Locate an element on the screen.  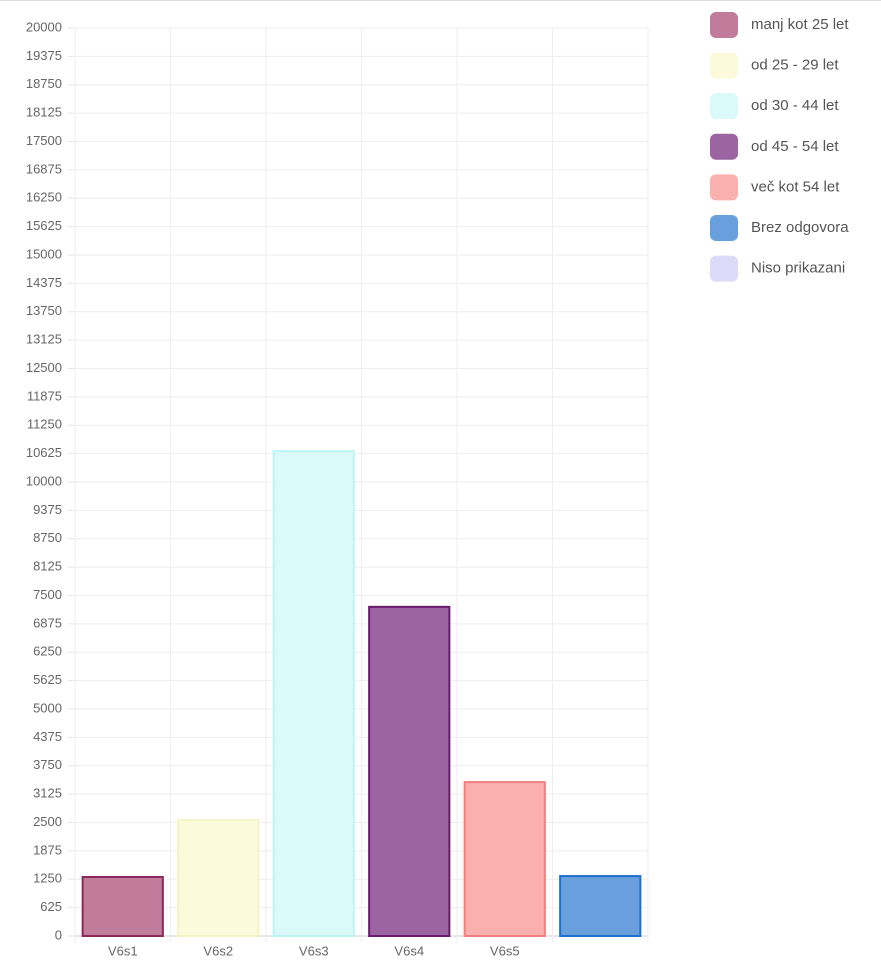
y-tick-label: 0 is located at coordinates (58, 934).